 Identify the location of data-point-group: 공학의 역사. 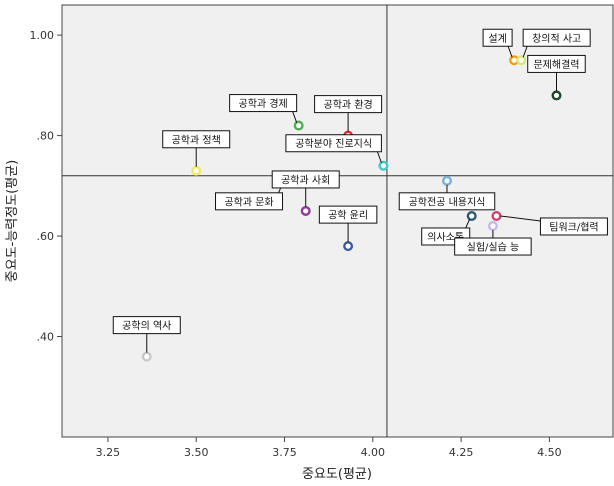
(146, 339).